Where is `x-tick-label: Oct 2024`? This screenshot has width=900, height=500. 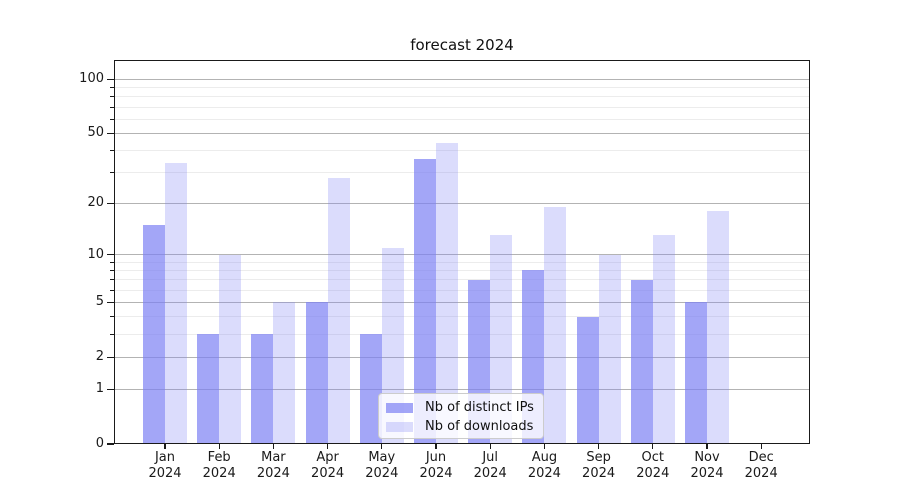 x-tick-label: Oct 2024 is located at coordinates (653, 466).